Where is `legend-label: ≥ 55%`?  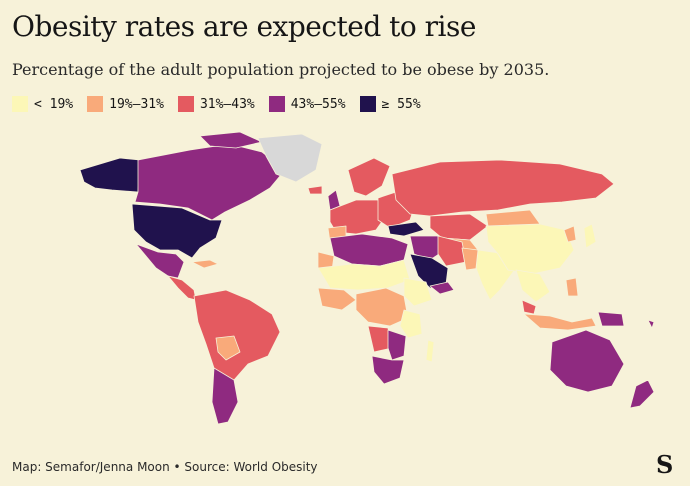
legend-label: ≥ 55% is located at coordinates (401, 104).